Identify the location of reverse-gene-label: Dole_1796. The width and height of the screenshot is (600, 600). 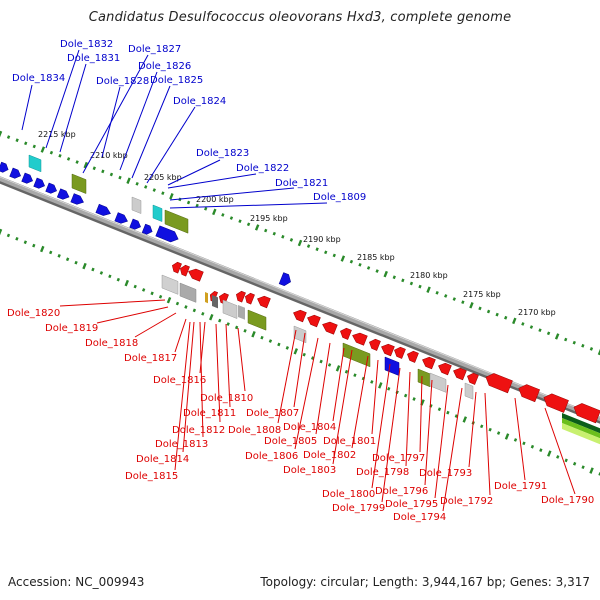
(401, 491).